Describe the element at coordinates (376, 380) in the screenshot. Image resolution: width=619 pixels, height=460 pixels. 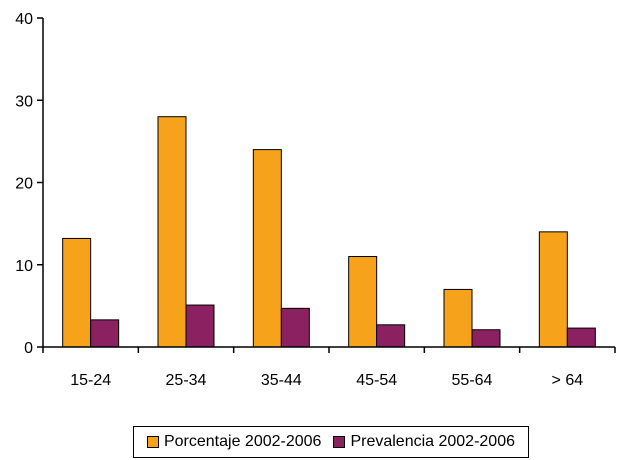
I see `x-tick-label: 45-54` at that location.